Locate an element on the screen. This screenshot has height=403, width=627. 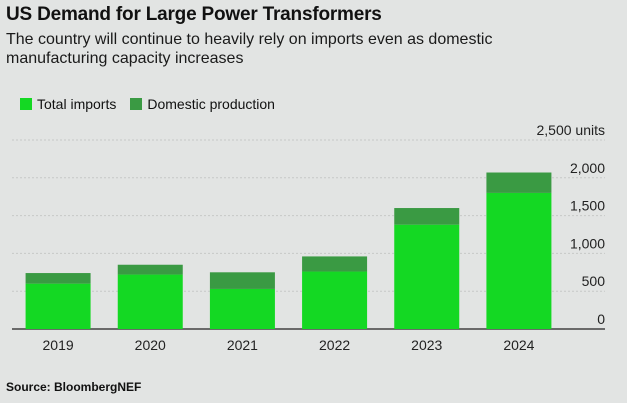
legend: Total imports Domestic production is located at coordinates (154, 104).